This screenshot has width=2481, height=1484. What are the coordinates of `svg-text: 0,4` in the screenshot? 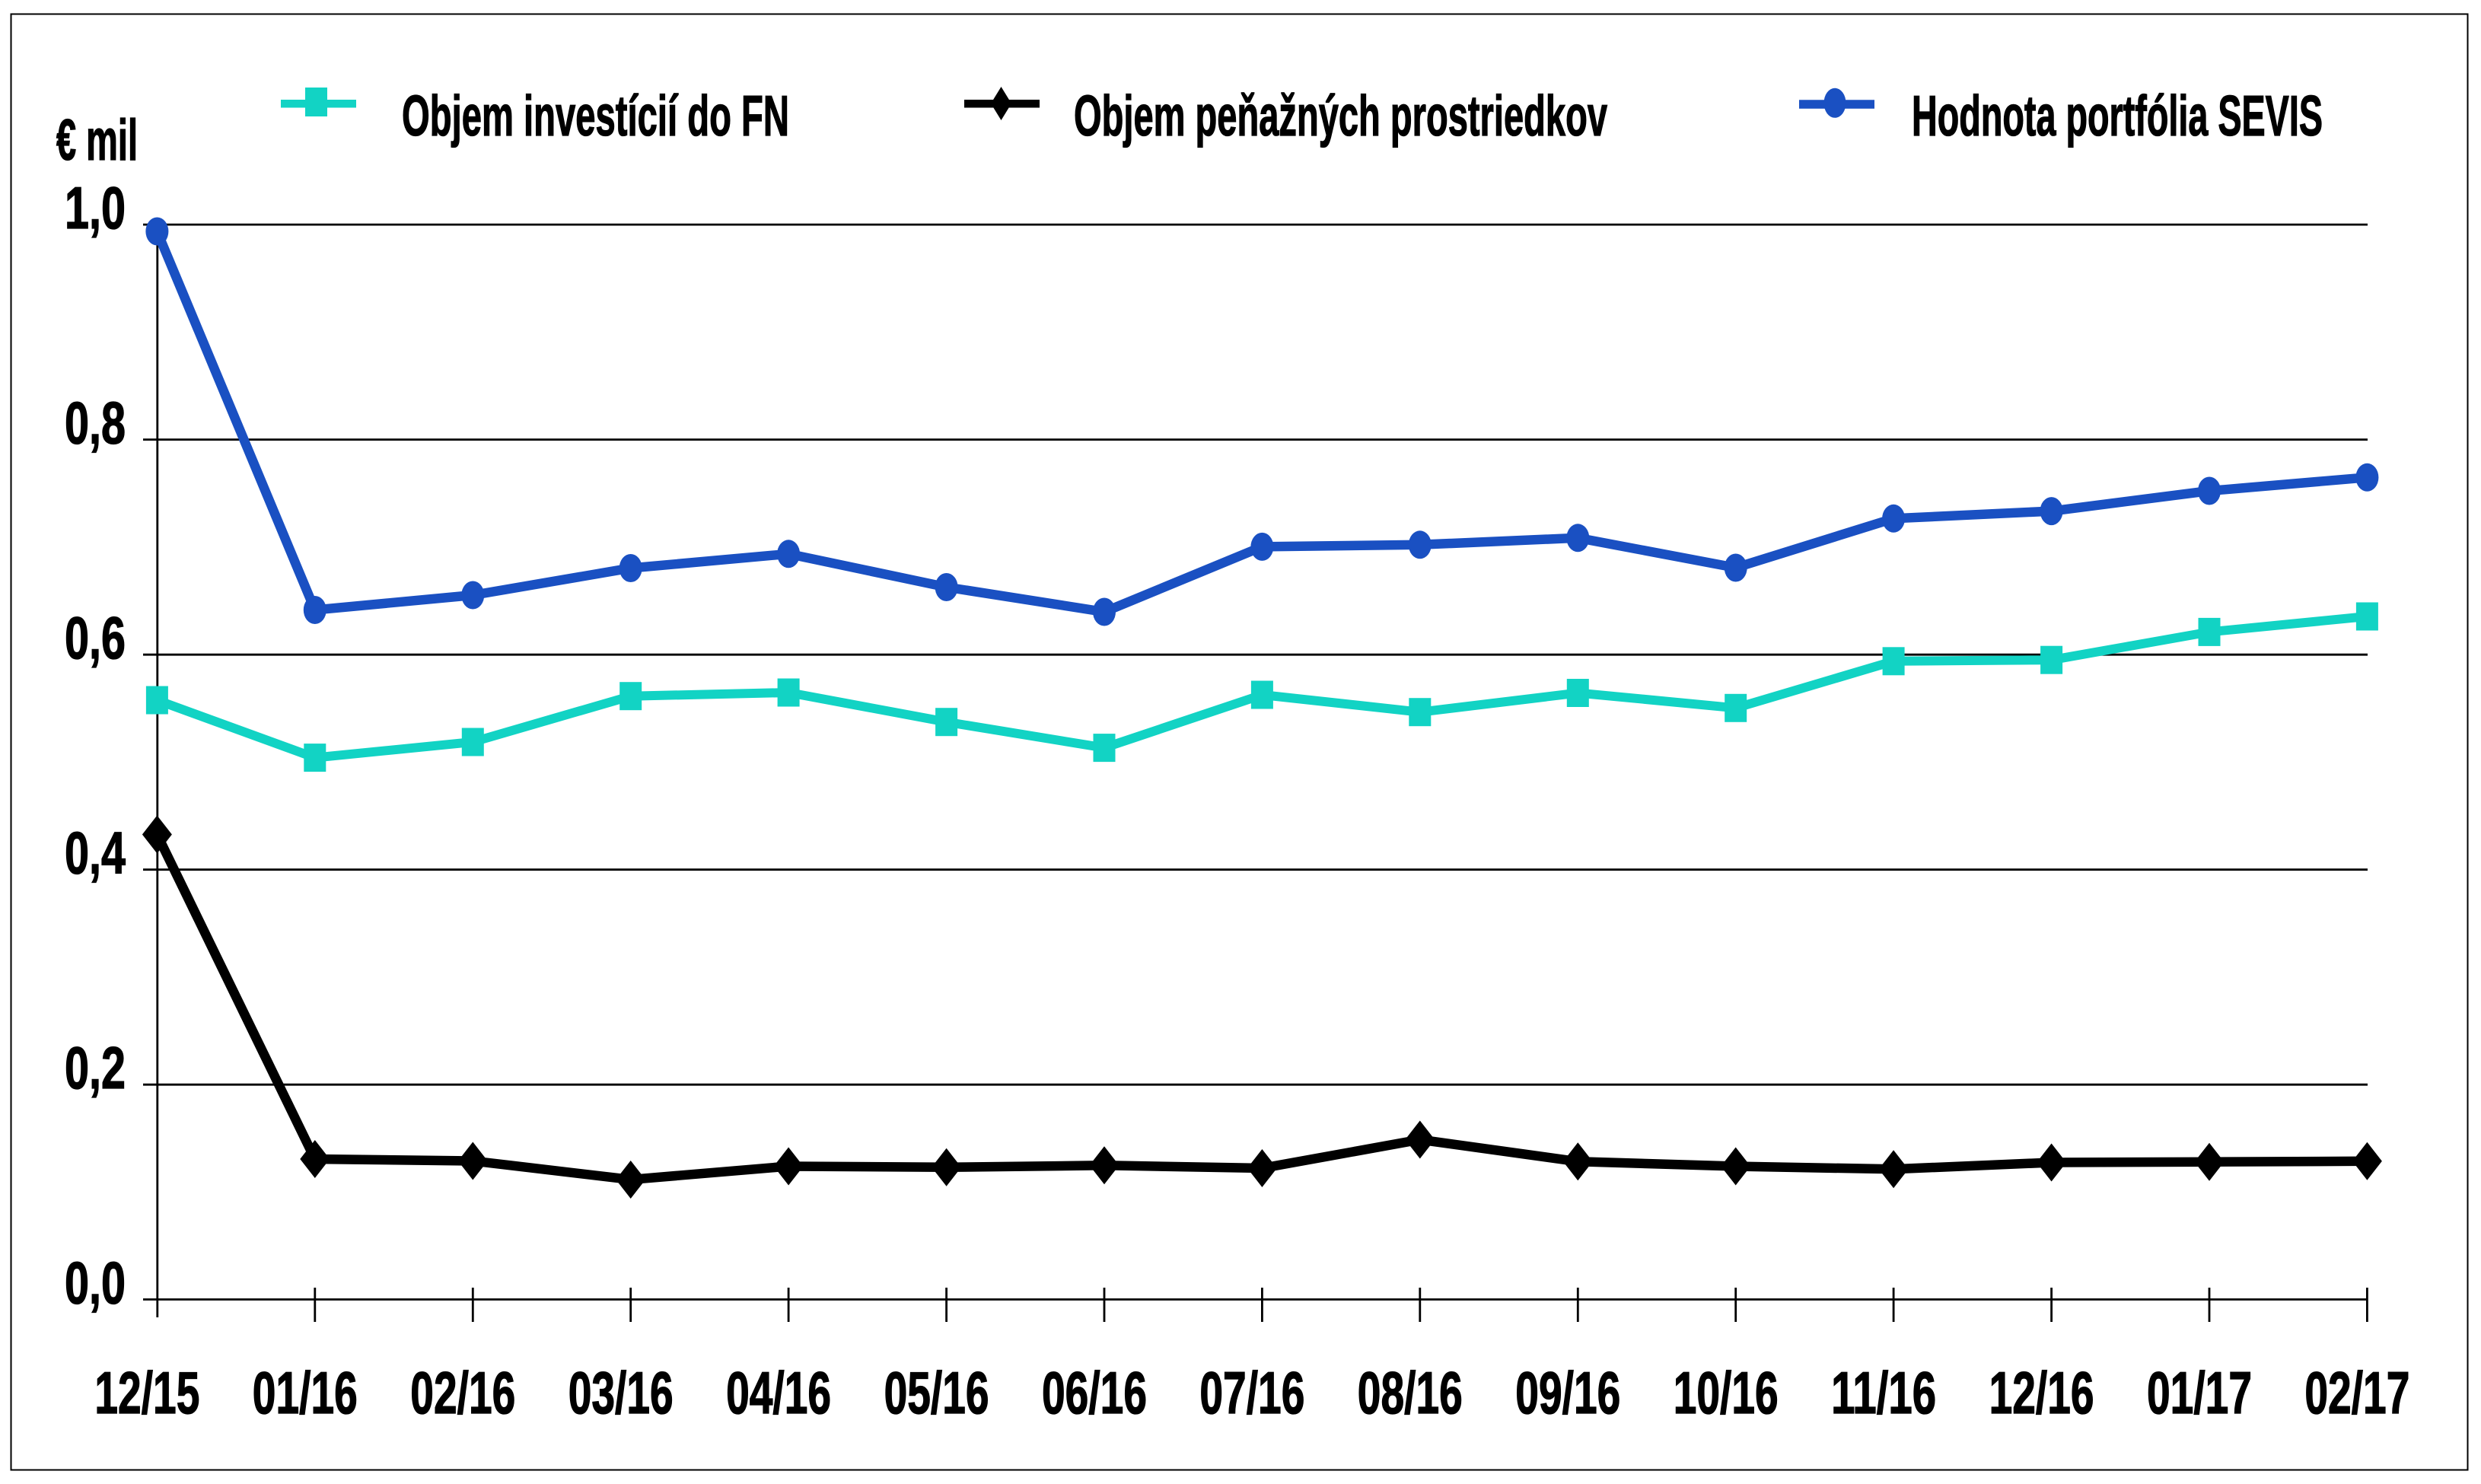 It's located at (96, 853).